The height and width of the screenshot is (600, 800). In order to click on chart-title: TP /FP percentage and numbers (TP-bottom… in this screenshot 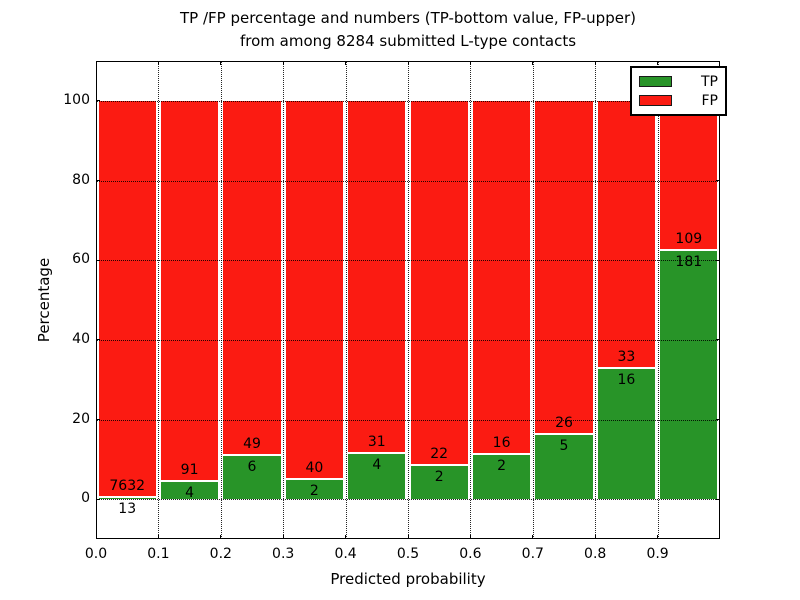, I will do `click(408, 30)`.